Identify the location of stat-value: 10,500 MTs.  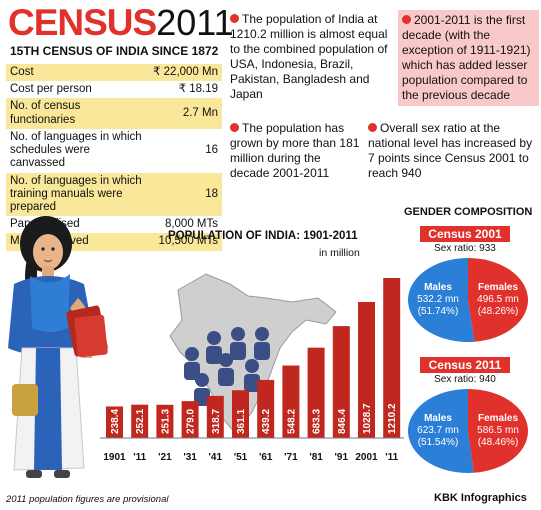
(185, 242).